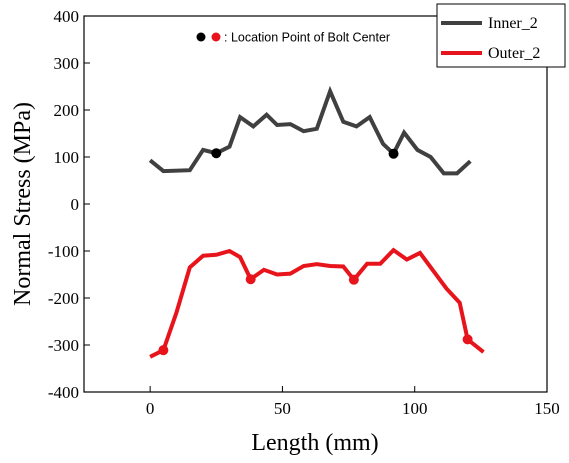  I want to click on y-tick-label: -300, so click(63, 345).